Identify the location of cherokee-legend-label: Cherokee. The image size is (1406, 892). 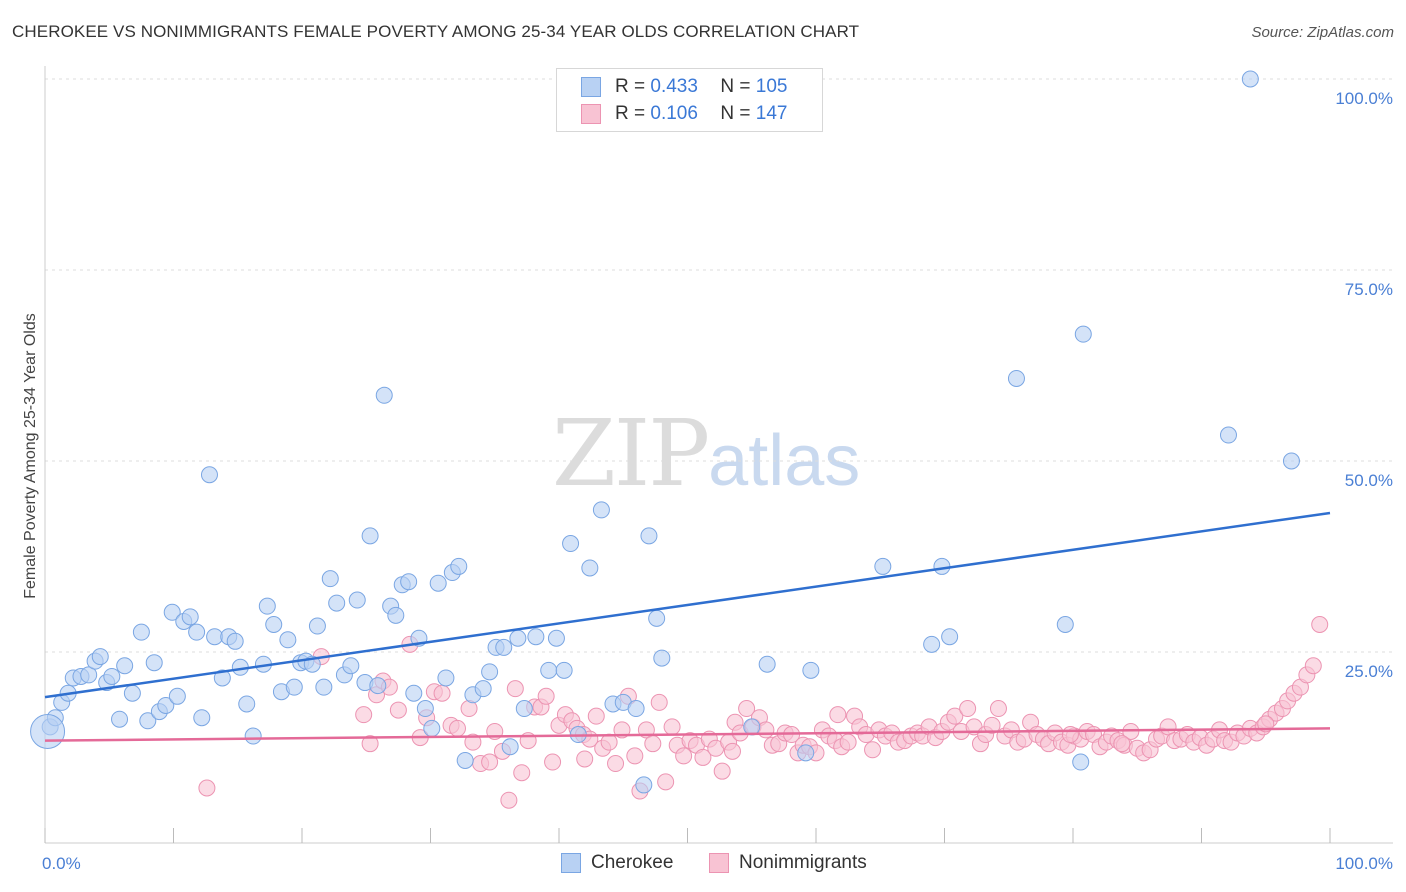
(632, 862).